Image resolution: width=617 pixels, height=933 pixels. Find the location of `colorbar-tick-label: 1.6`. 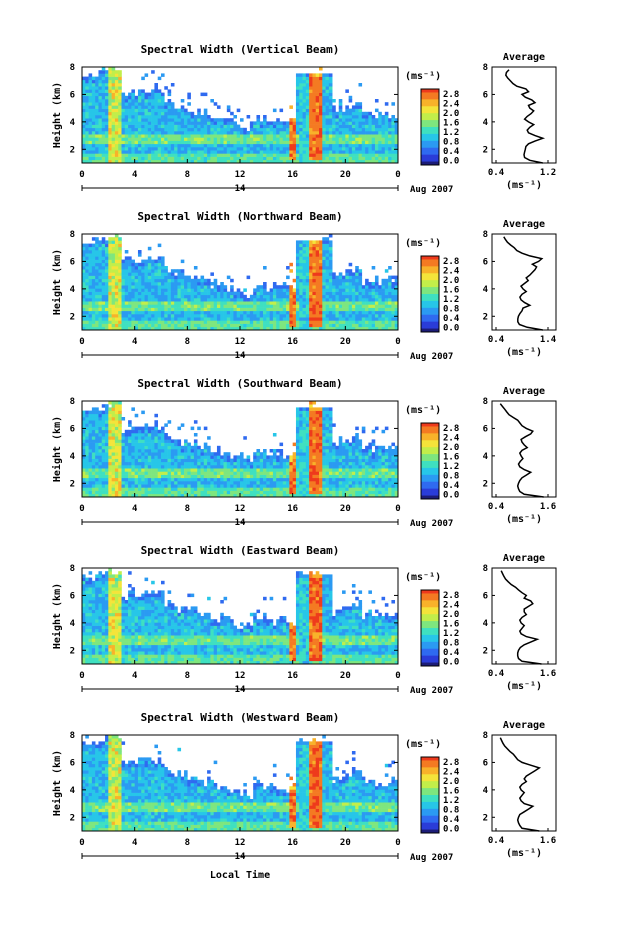

colorbar-tick-label: 1.6 is located at coordinates (451, 290).